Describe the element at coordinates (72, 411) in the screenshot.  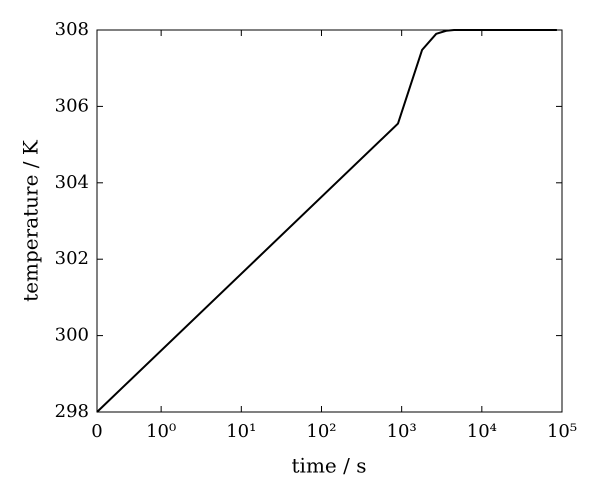
I see `y-tick-label: 298` at that location.